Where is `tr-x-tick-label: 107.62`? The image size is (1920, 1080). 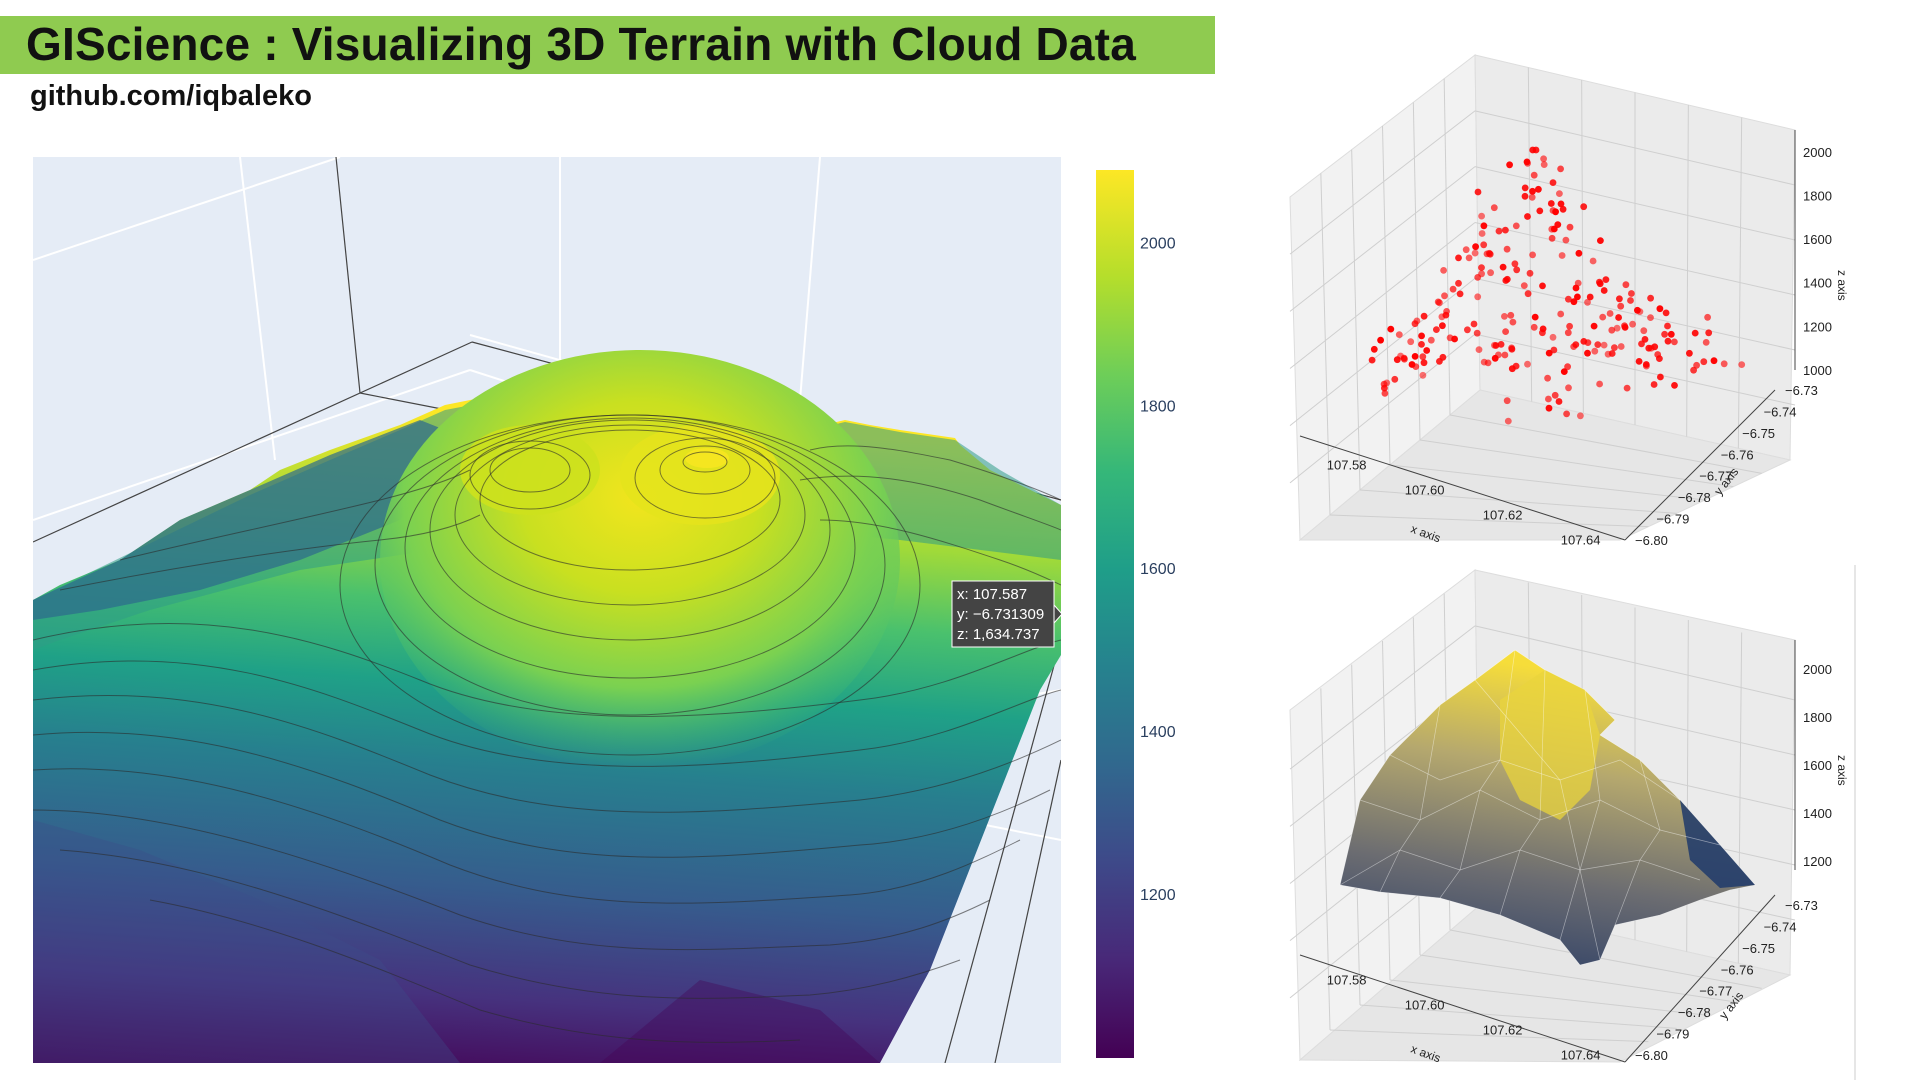 tr-x-tick-label: 107.62 is located at coordinates (1503, 1030).